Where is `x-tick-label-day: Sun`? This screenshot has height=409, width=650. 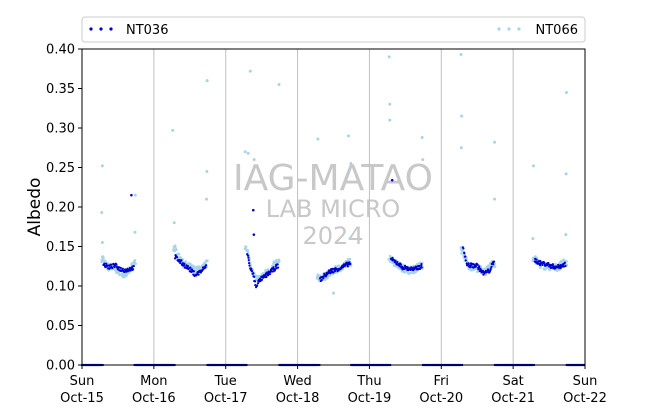
x-tick-label-day: Sun is located at coordinates (585, 381).